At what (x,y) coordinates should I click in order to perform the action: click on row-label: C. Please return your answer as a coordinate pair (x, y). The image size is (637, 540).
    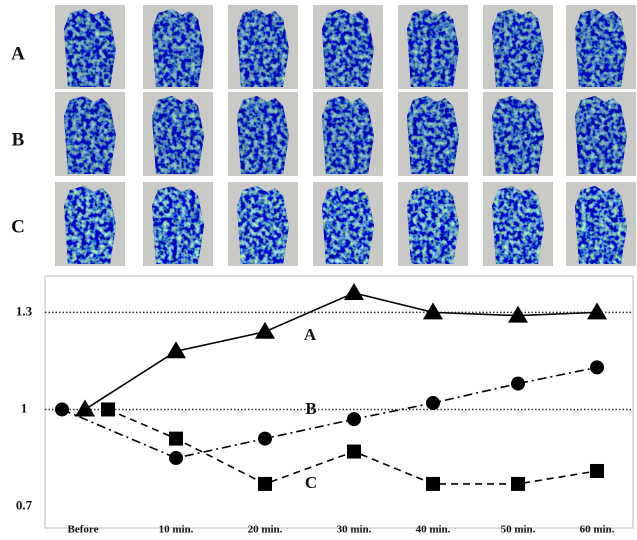
    Looking at the image, I should click on (18, 226).